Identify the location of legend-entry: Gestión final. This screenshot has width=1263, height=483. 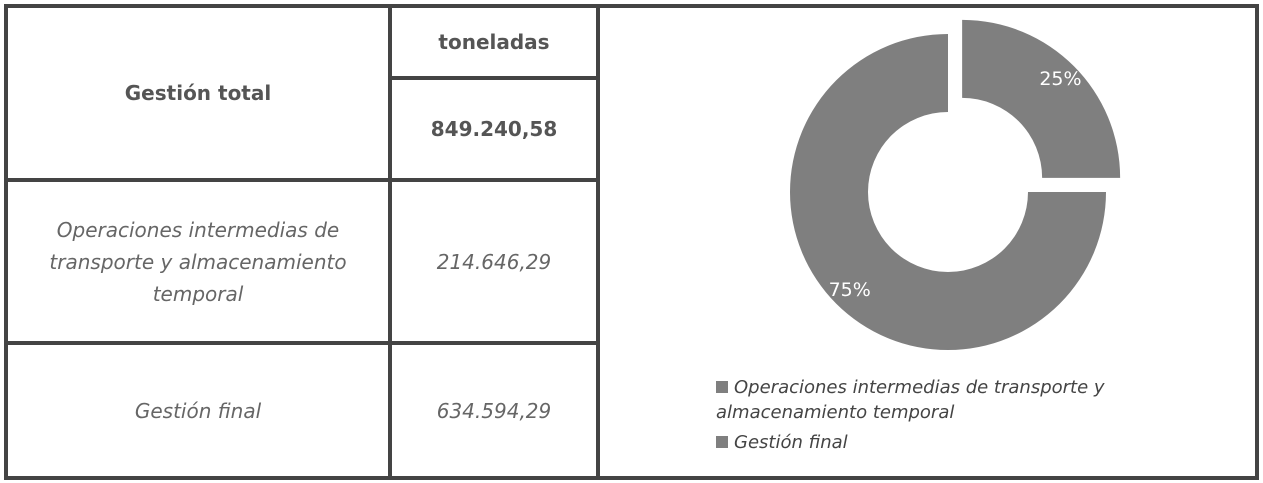
(946, 442).